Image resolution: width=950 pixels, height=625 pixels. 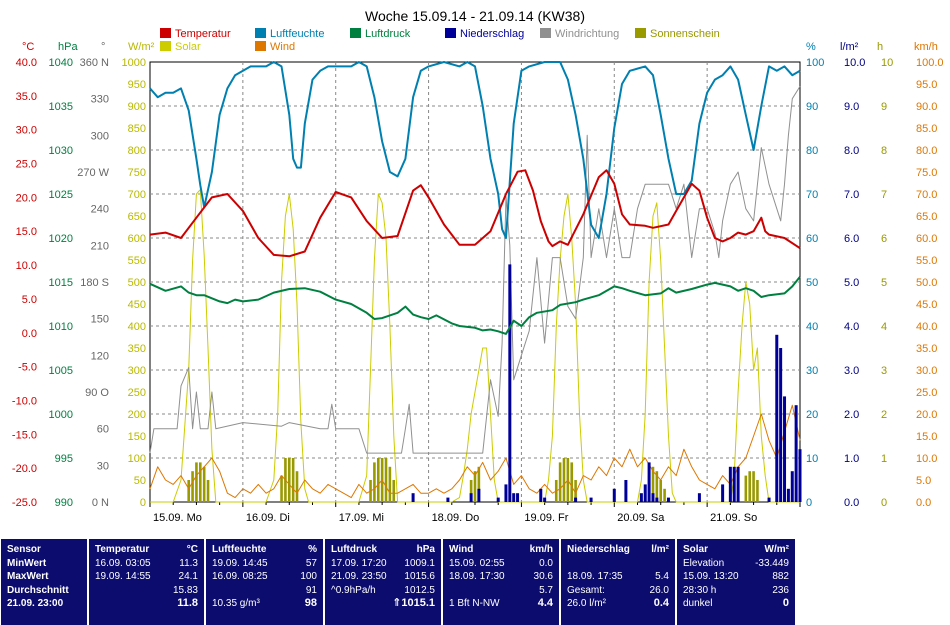 What do you see at coordinates (736, 604) in the screenshot?
I see `stats-row: dunkel 0` at bounding box center [736, 604].